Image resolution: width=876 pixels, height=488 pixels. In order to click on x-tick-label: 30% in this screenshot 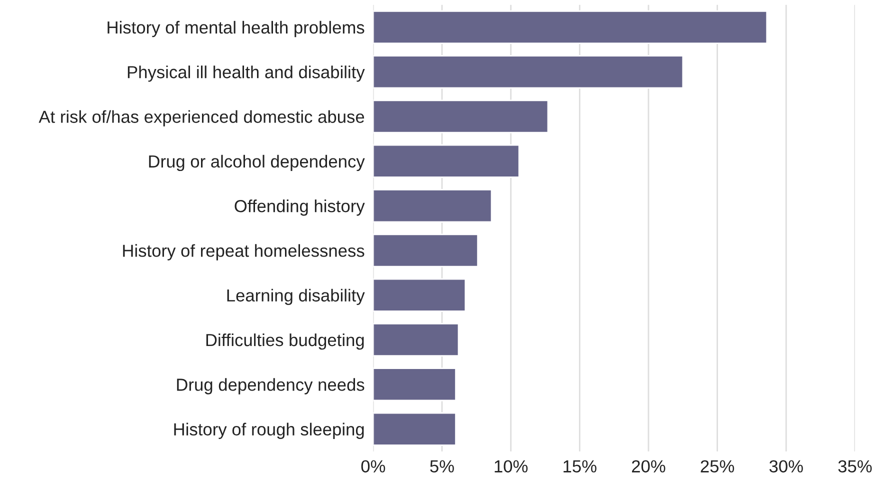, I will do `click(786, 466)`.